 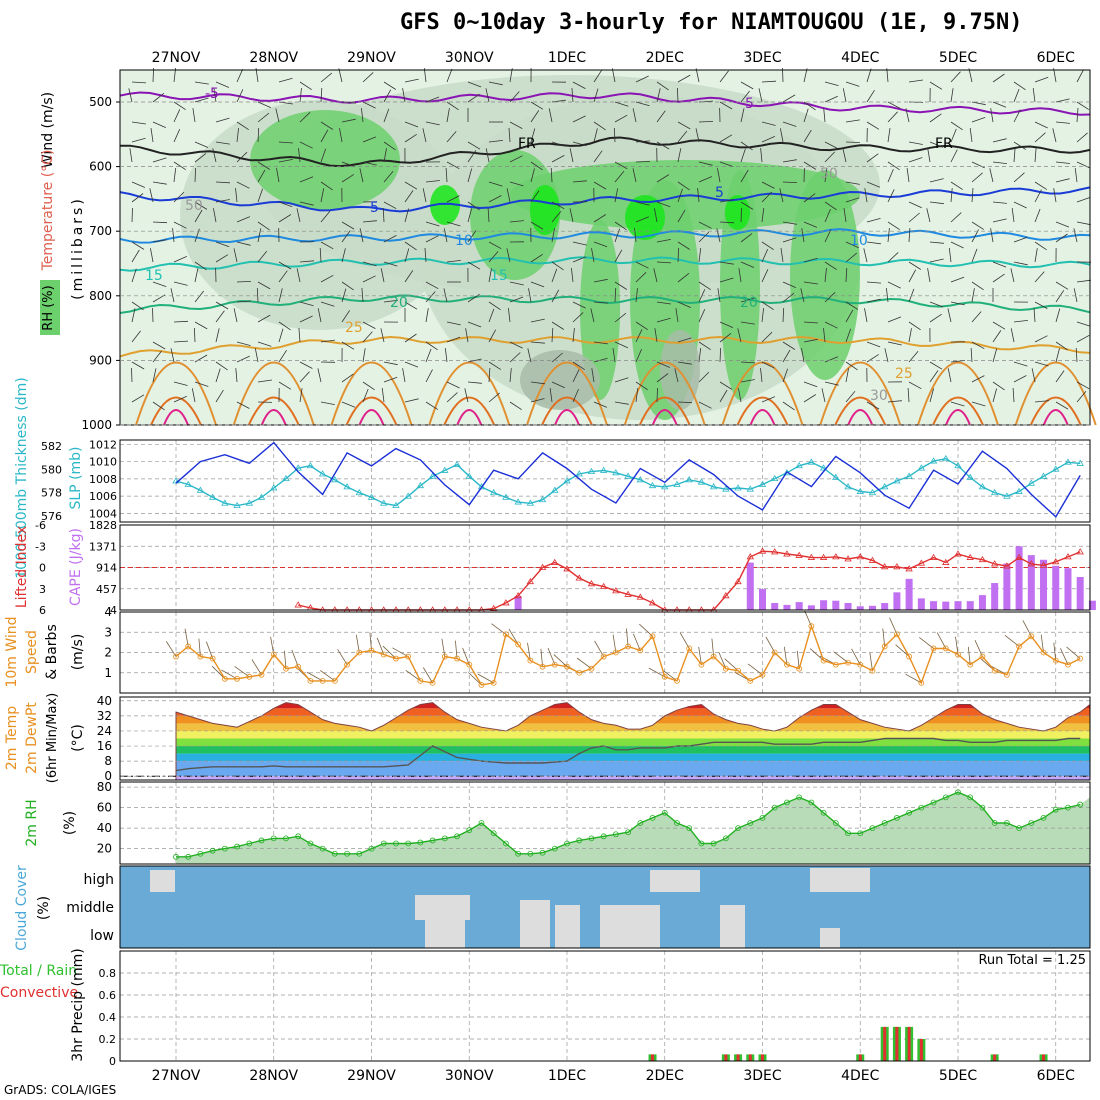 I want to click on date-label-top: 29NOV, so click(x=371, y=58).